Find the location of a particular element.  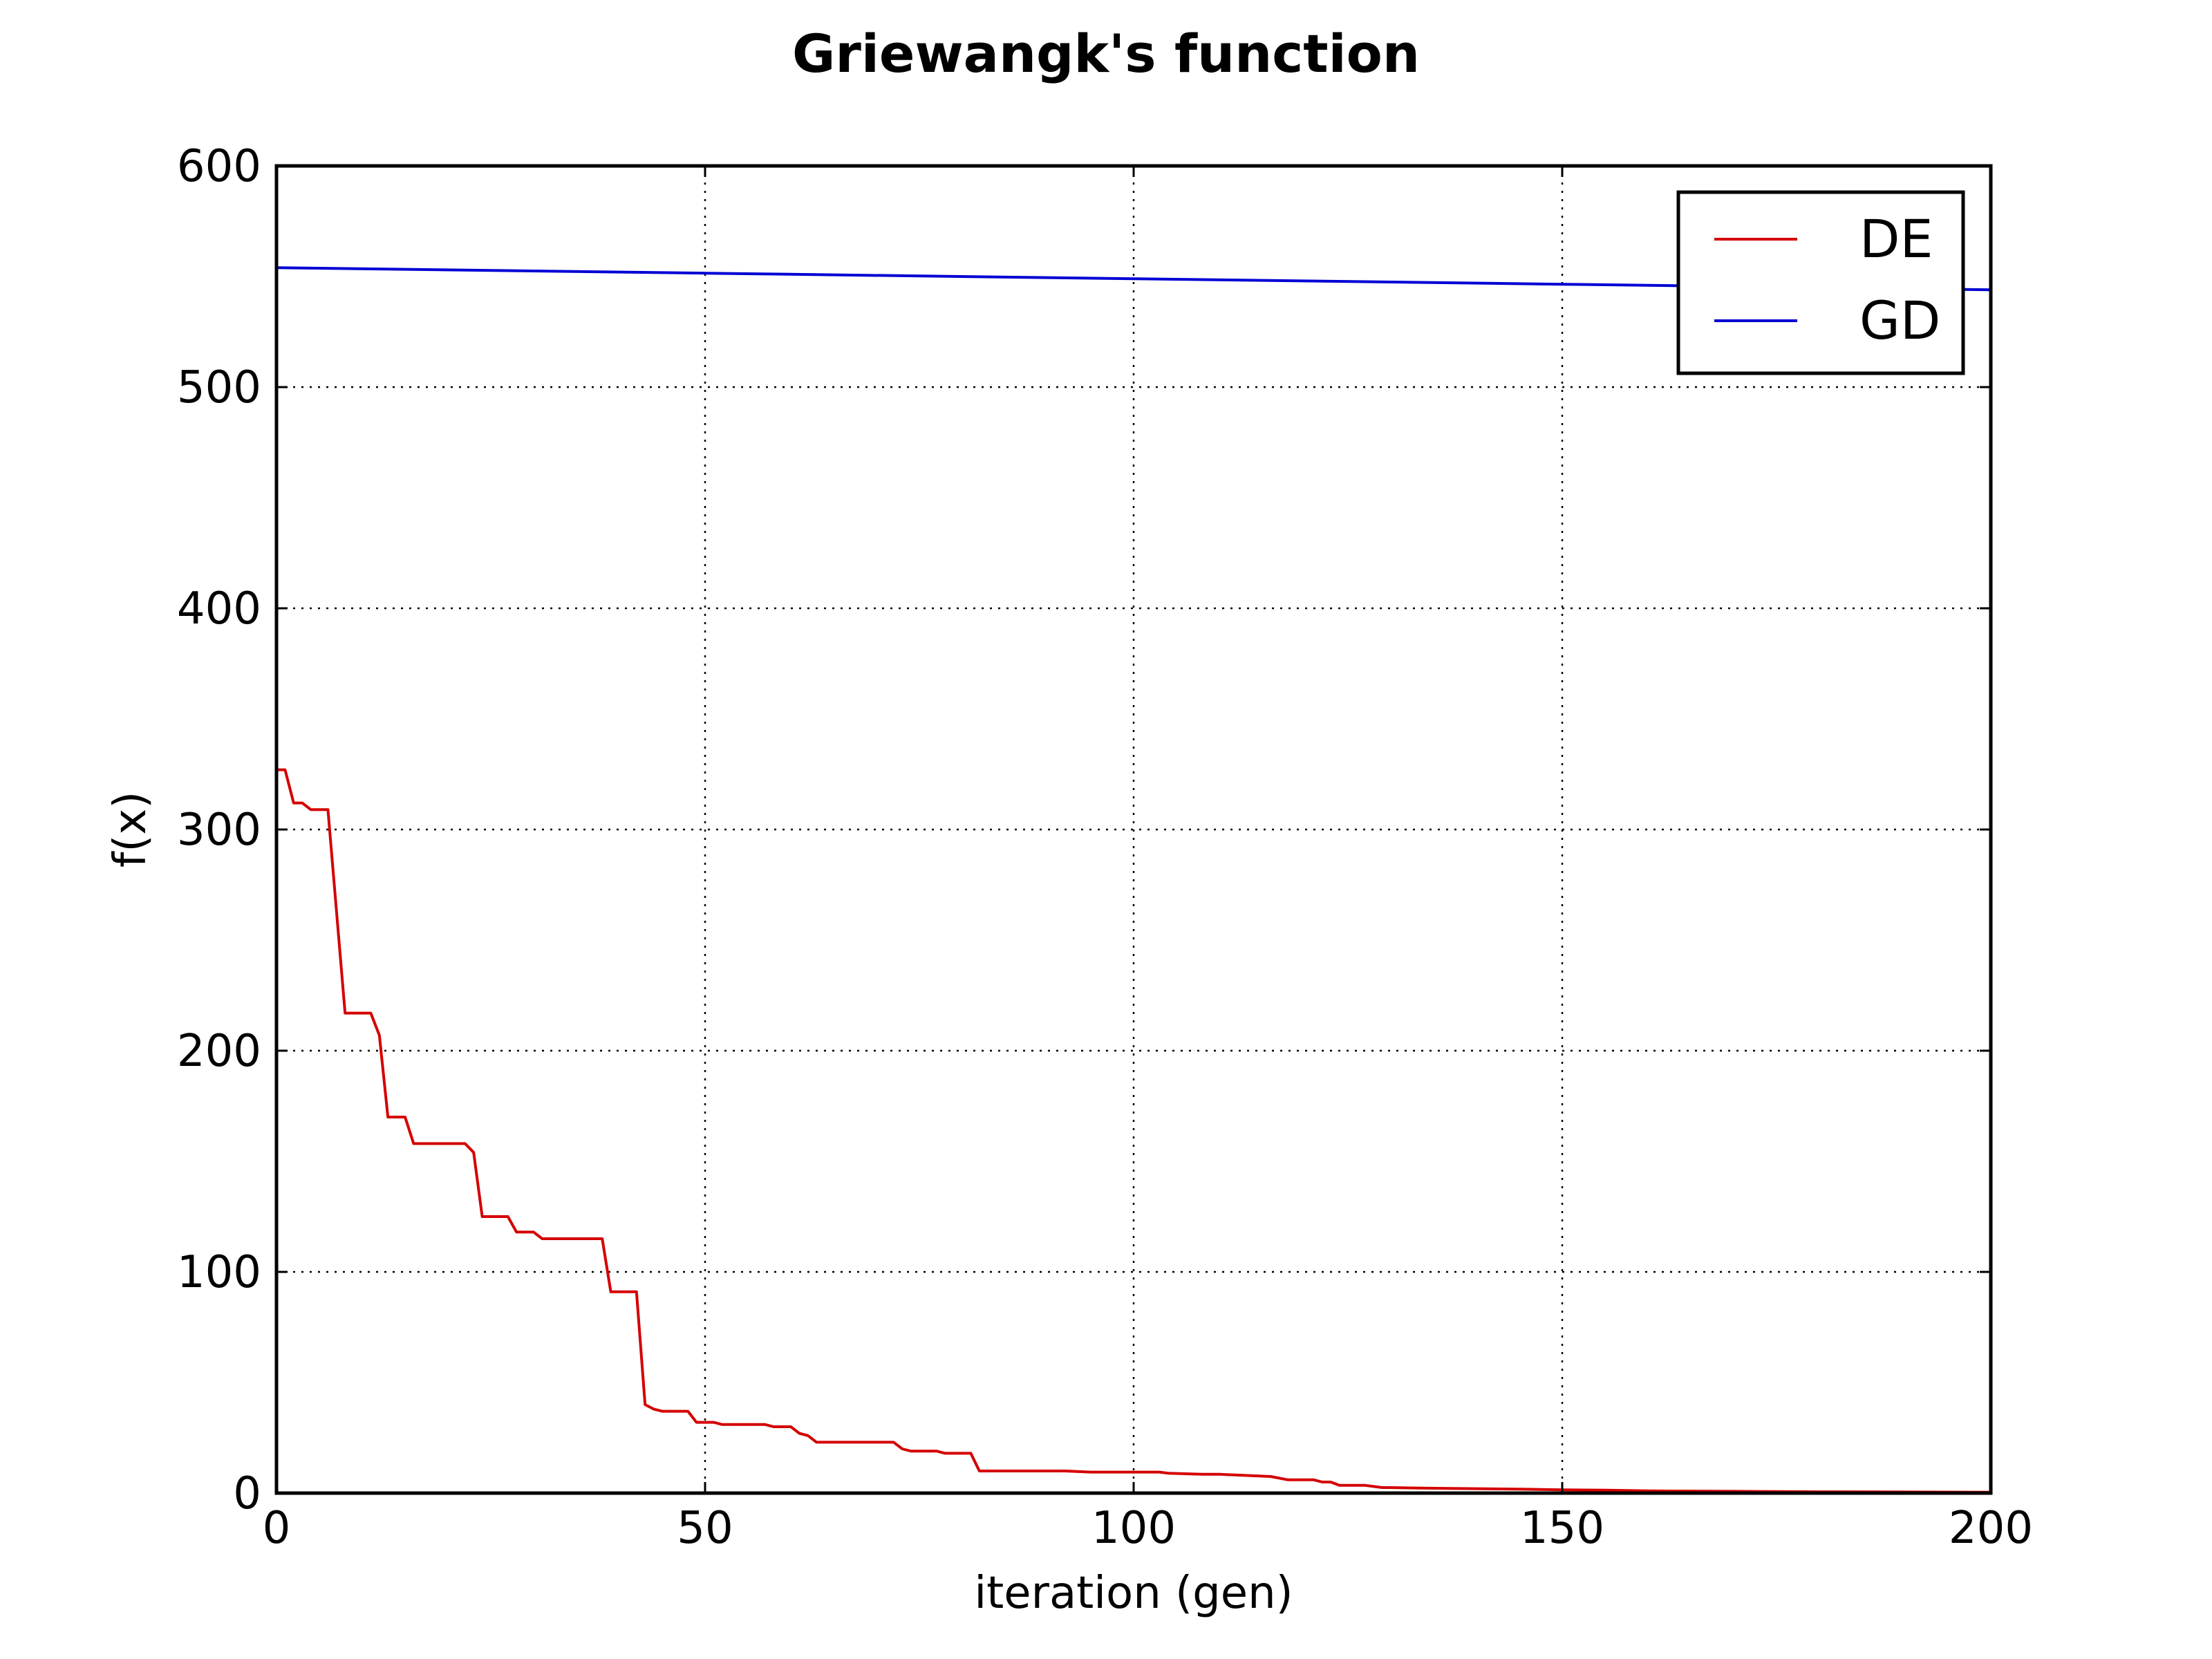

y-tick-label-500: 500 is located at coordinates (219, 387).